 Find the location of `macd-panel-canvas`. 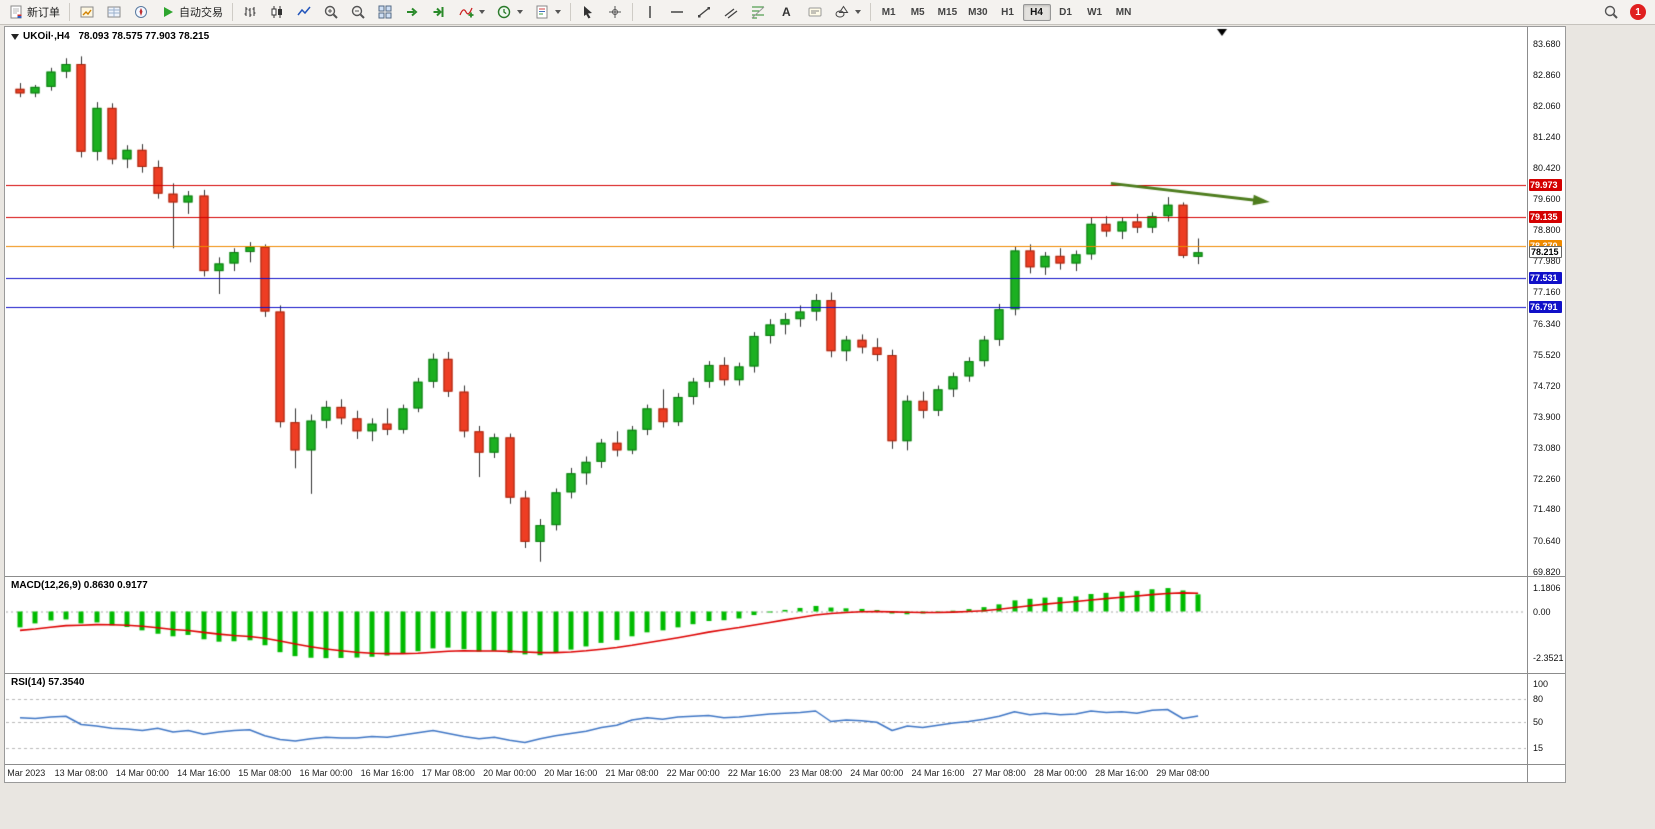

macd-panel-canvas is located at coordinates (766, 625).